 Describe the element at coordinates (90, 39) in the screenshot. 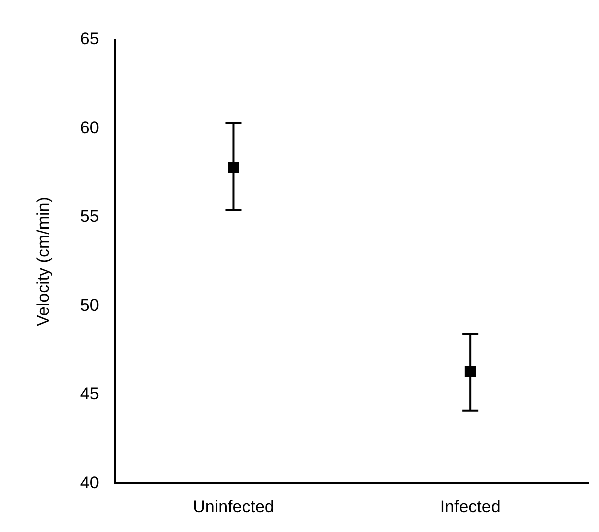

I see `y-tick-label: 65` at that location.